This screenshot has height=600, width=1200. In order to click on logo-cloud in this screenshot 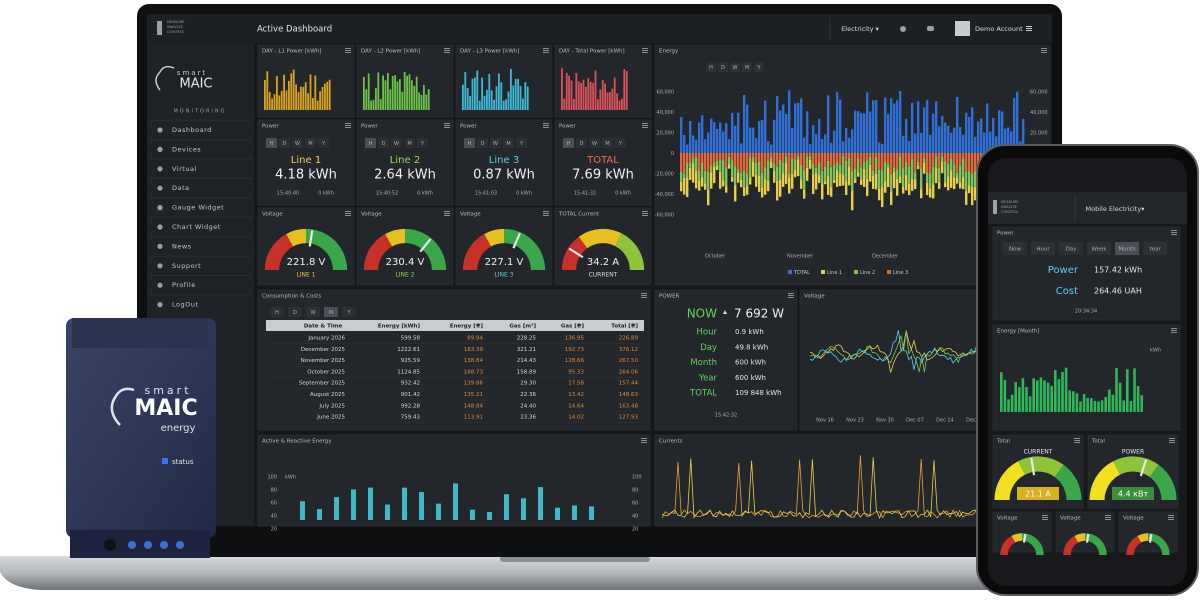, I will do `click(165, 78)`.